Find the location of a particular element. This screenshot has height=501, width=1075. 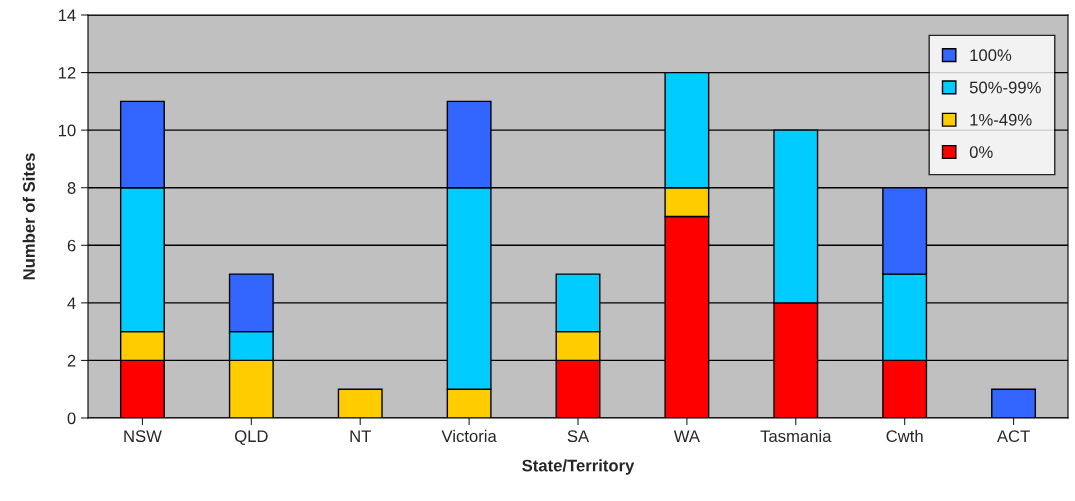

legend-label: 100% is located at coordinates (991, 55).